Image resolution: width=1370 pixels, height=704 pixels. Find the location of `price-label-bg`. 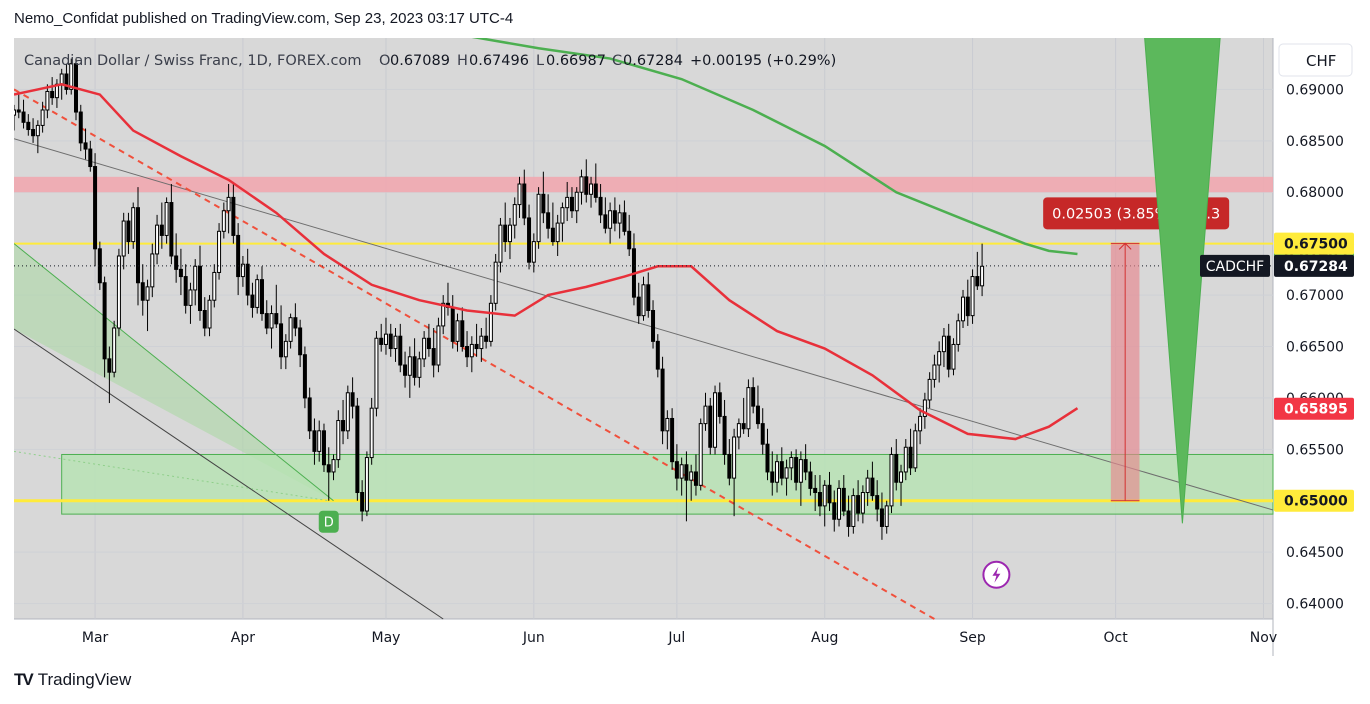

price-label-bg is located at coordinates (1314, 500).